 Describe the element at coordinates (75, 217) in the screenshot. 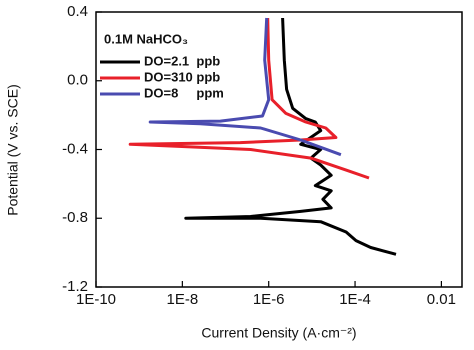

I see `y-tick-label: -0.8` at that location.